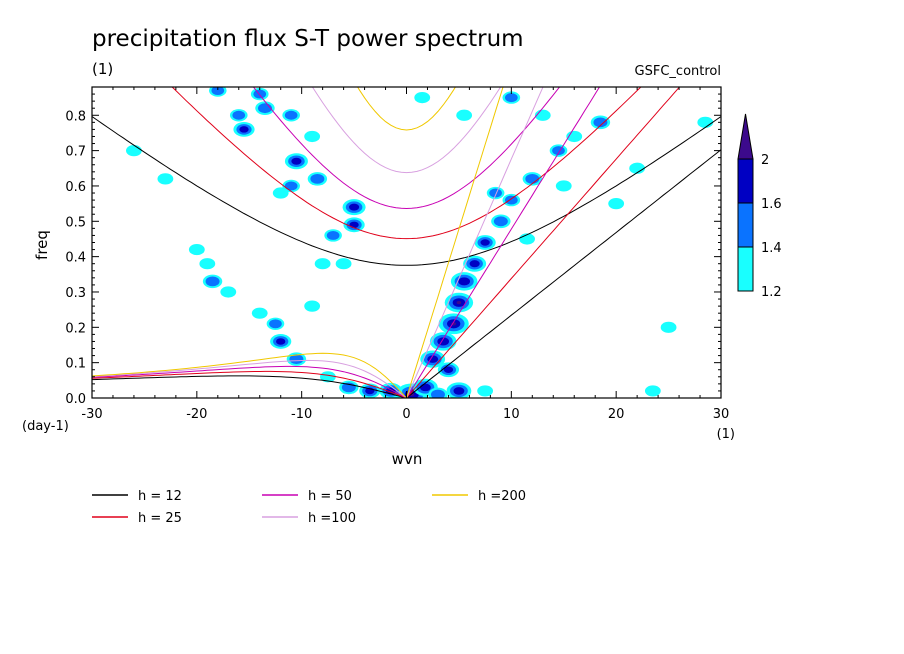  I want to click on kelvin-curve-h200, so click(455, 242).